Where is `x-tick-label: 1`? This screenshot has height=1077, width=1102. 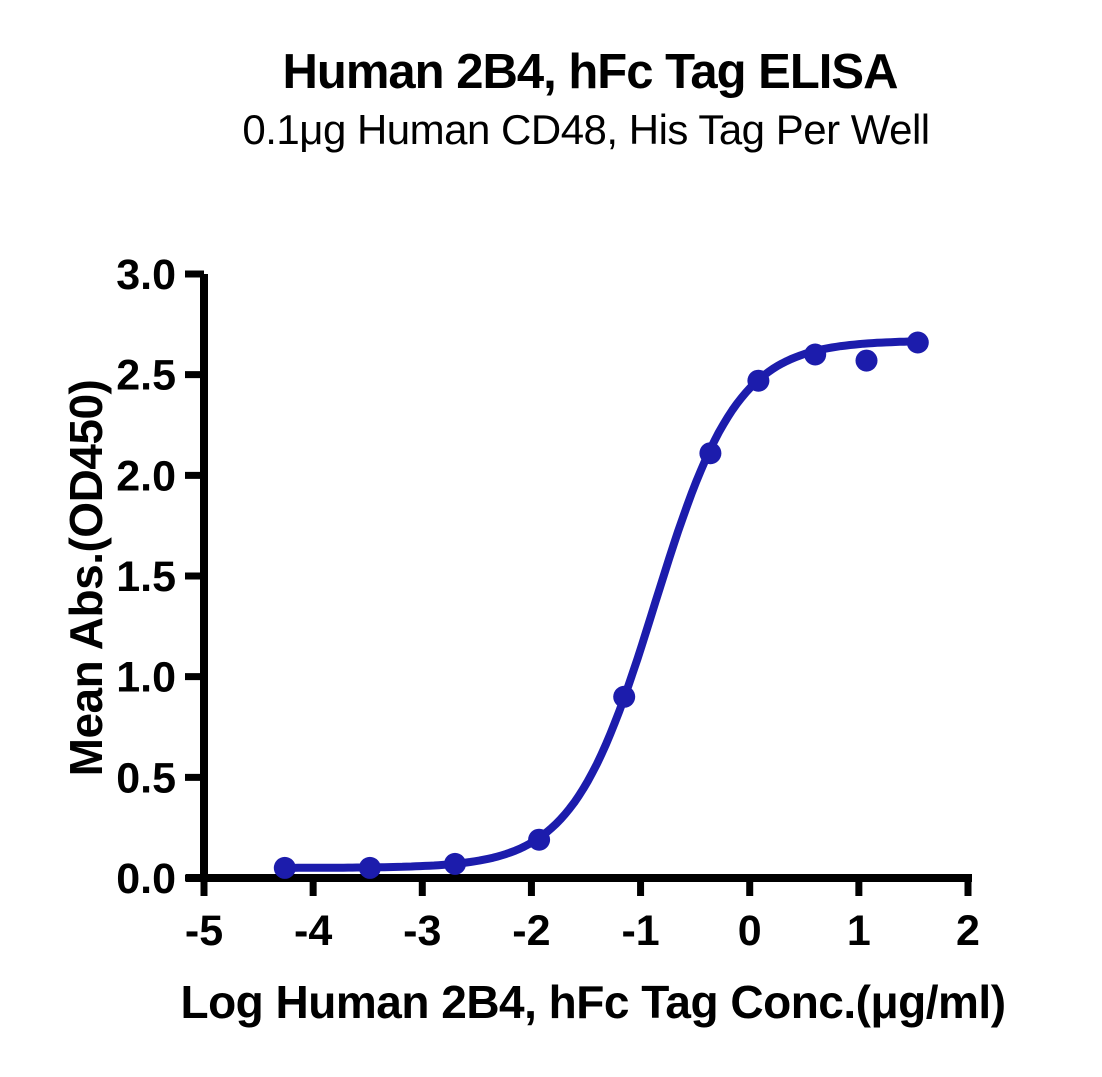 x-tick-label: 1 is located at coordinates (859, 931).